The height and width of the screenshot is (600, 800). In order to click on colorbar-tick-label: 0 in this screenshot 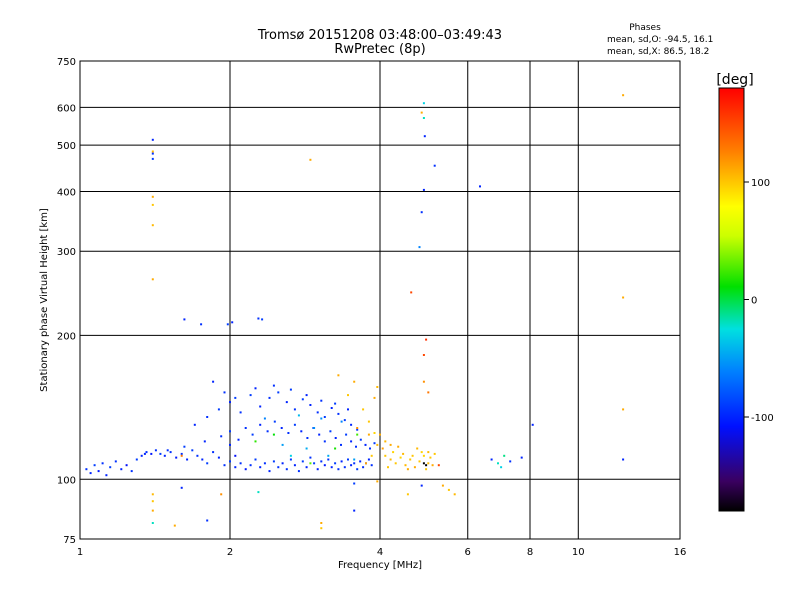, I will do `click(754, 301)`.